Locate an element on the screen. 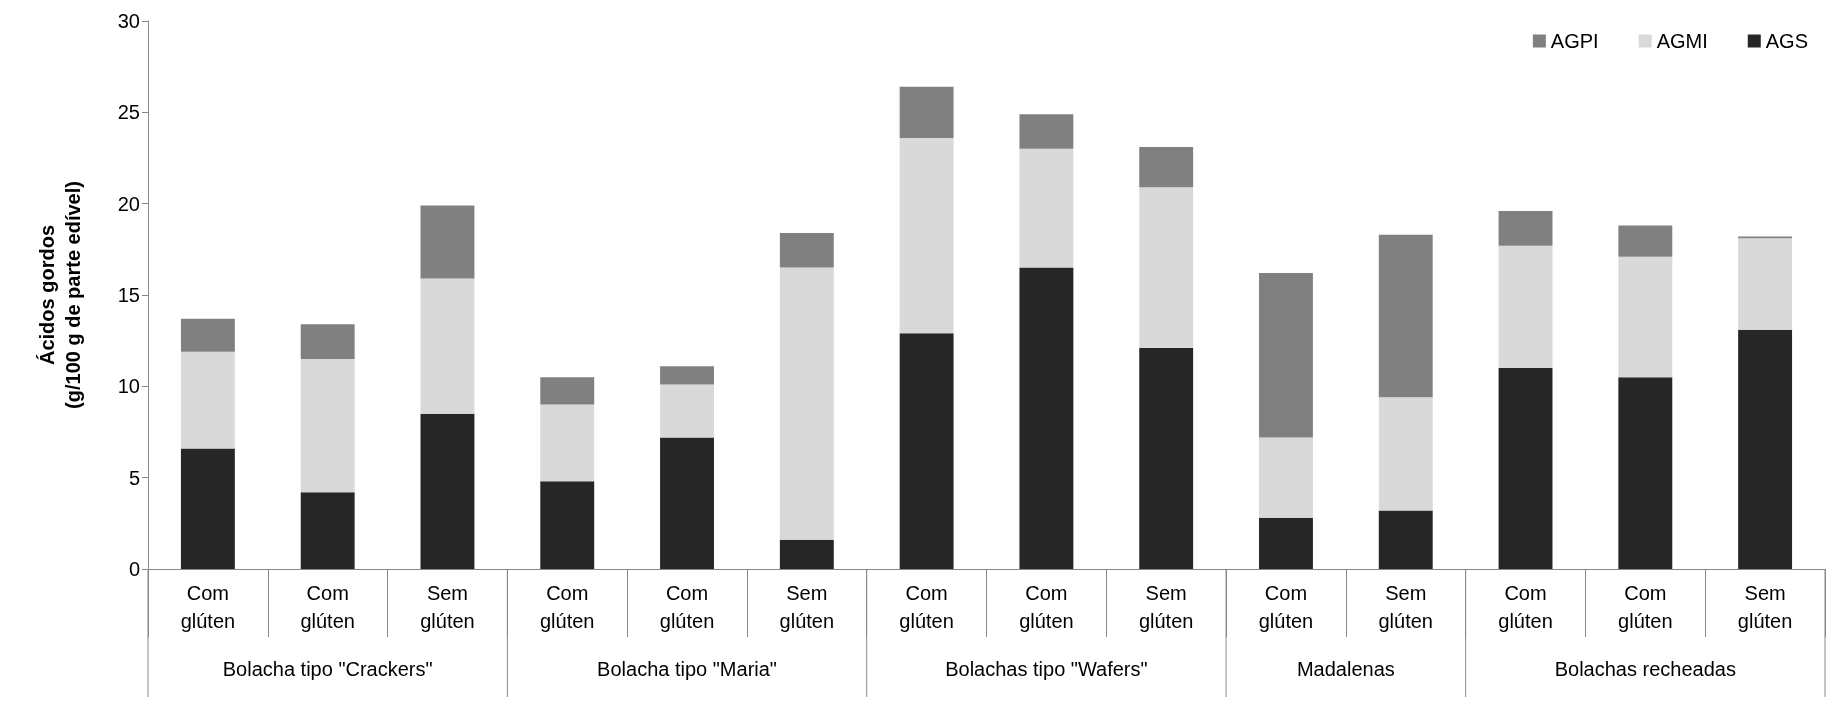  y-tick-label: 20 is located at coordinates (128, 203).